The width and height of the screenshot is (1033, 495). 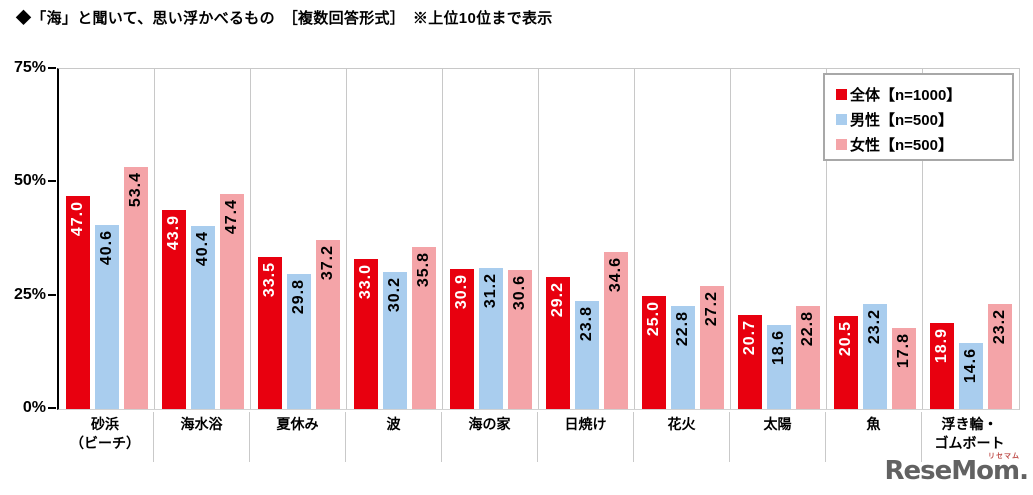 What do you see at coordinates (901, 145) in the screenshot?
I see `legend-label: 女性【n=500】` at bounding box center [901, 145].